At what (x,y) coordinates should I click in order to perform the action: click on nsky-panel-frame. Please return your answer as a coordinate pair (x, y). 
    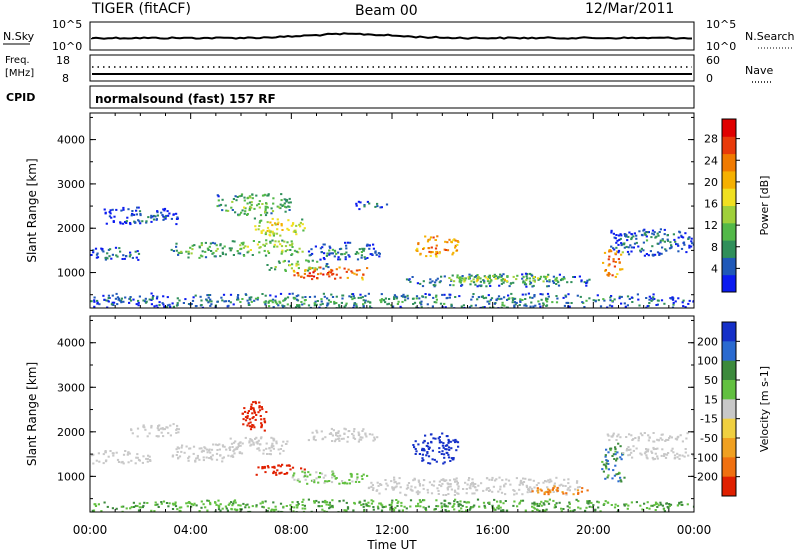
    Looking at the image, I should click on (392, 36).